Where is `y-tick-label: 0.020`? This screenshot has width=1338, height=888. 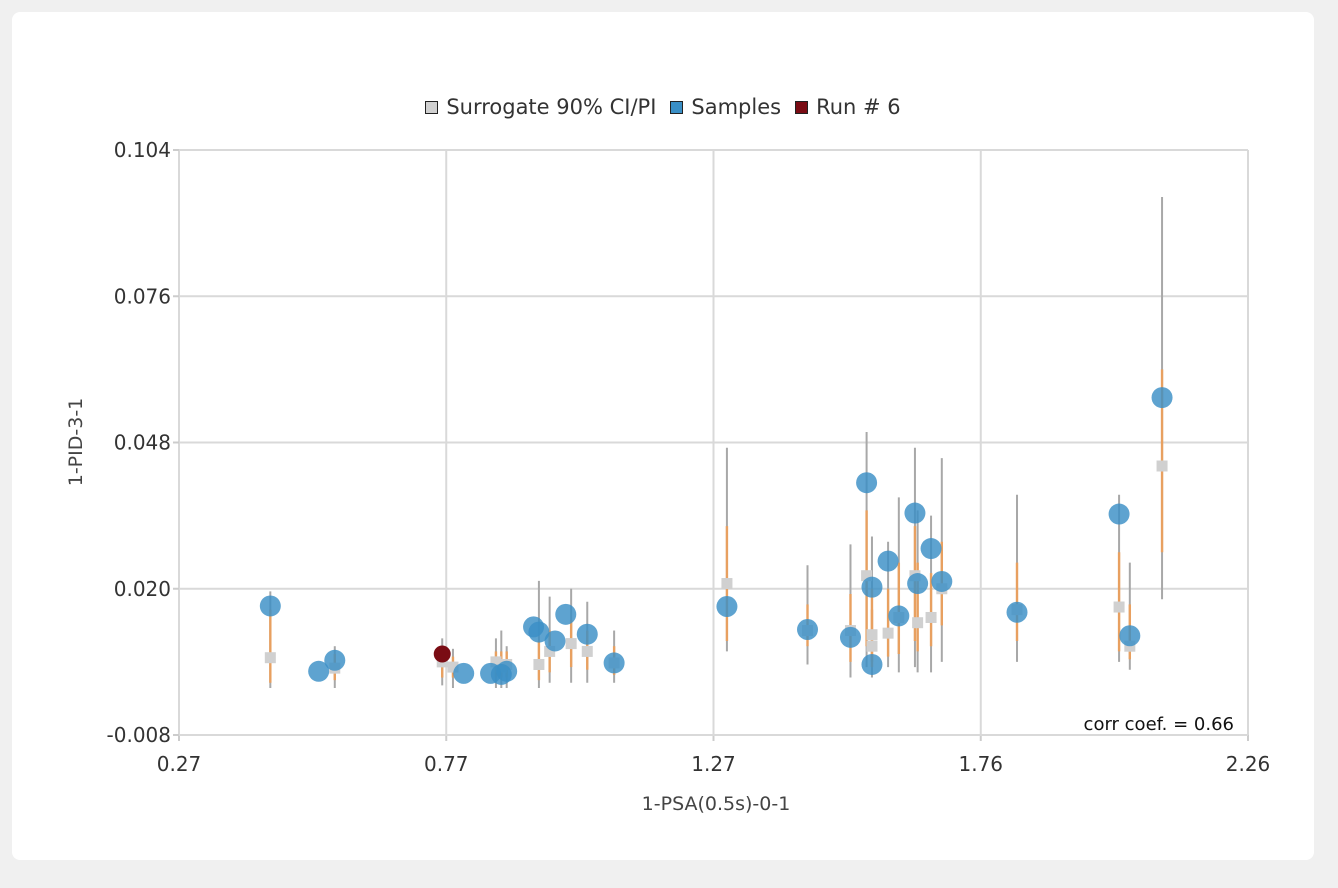
y-tick-label: 0.020 is located at coordinates (142, 589).